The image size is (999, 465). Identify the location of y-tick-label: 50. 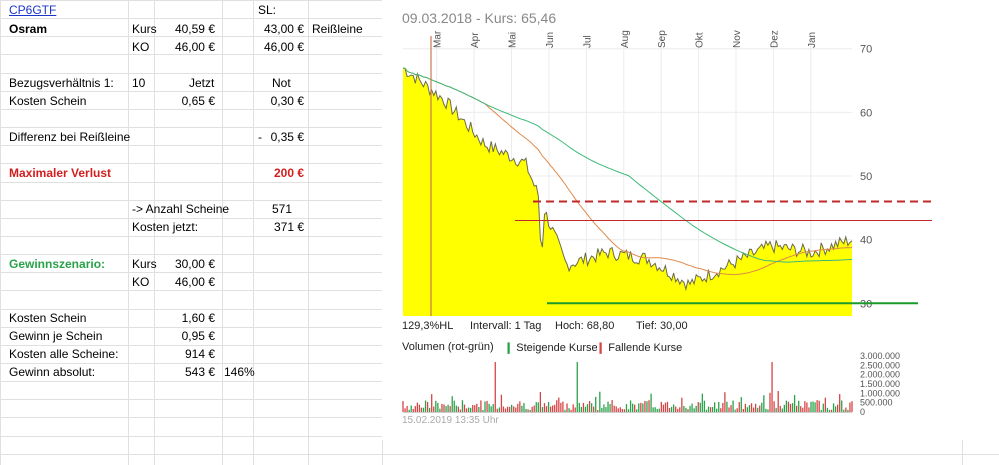
(866, 177).